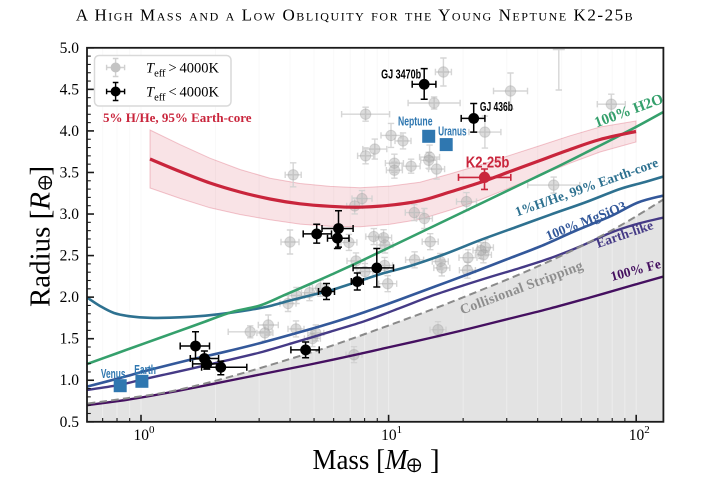  Describe the element at coordinates (177, 117) in the screenshot. I see `svg-text: 5% H/He, 95% Earth-core` at that location.